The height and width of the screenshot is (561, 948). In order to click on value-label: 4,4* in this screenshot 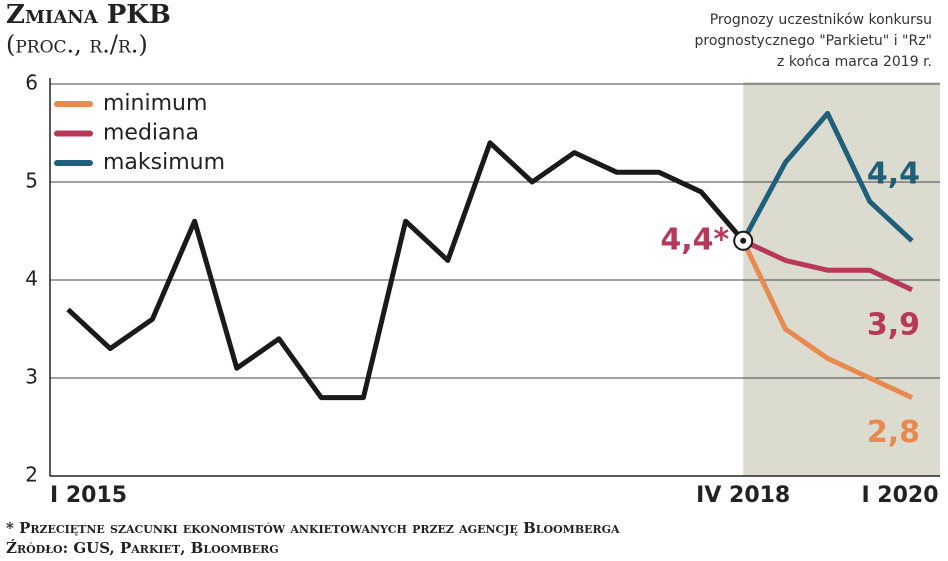, I will do `click(694, 239)`.